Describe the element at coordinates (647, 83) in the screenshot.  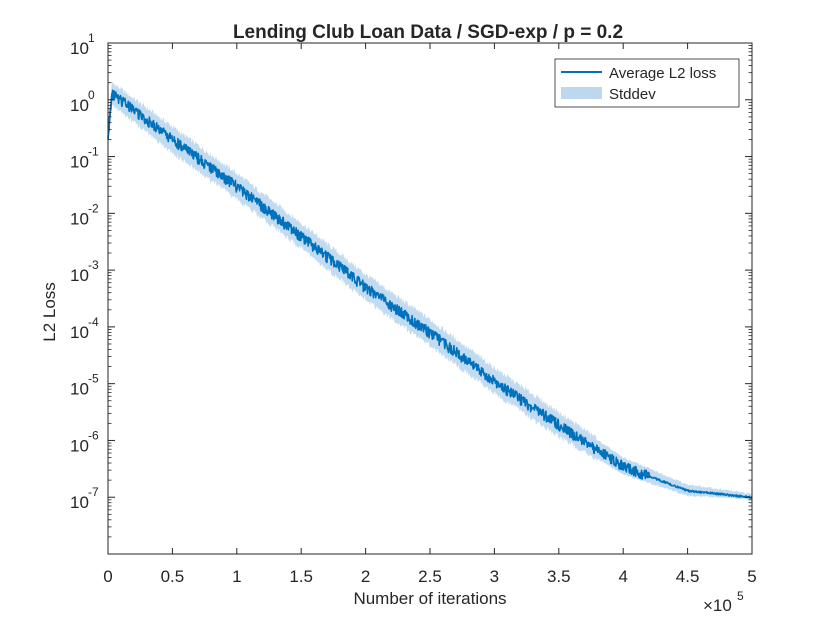
I see `legend: Average L2 loss Stddev` at that location.